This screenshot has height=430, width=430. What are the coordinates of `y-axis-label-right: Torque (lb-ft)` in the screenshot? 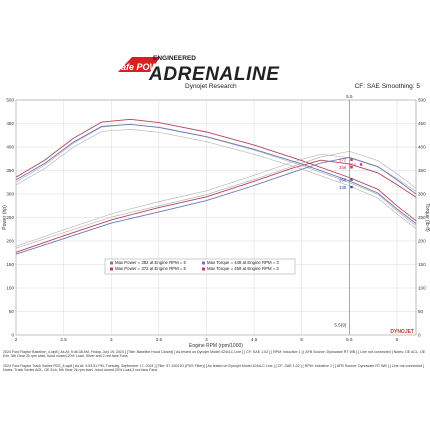 It's located at (427, 217).